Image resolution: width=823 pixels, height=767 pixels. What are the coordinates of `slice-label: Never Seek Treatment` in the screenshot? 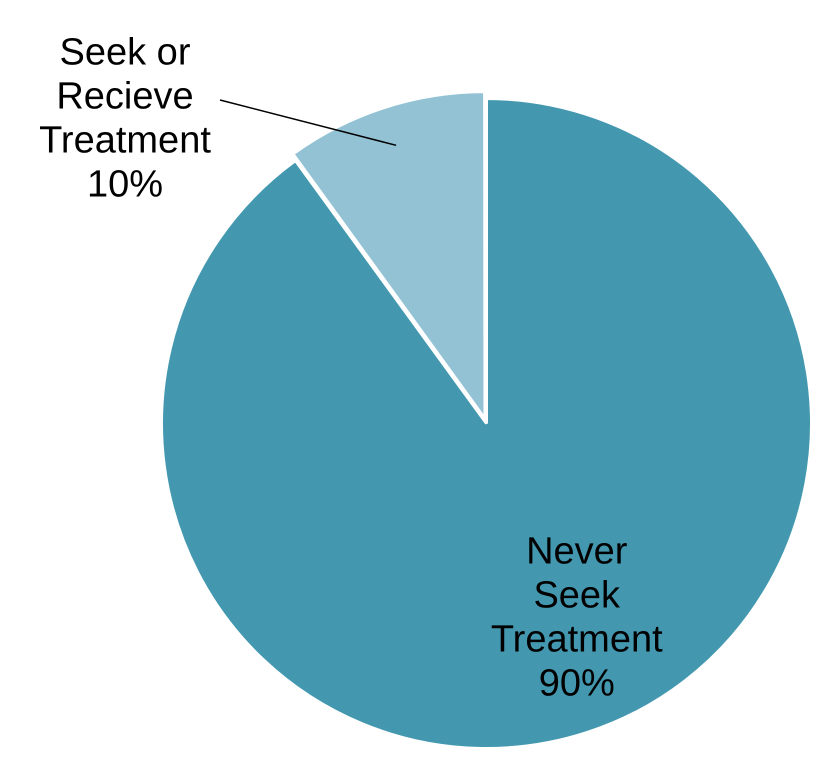 It's located at (577, 595).